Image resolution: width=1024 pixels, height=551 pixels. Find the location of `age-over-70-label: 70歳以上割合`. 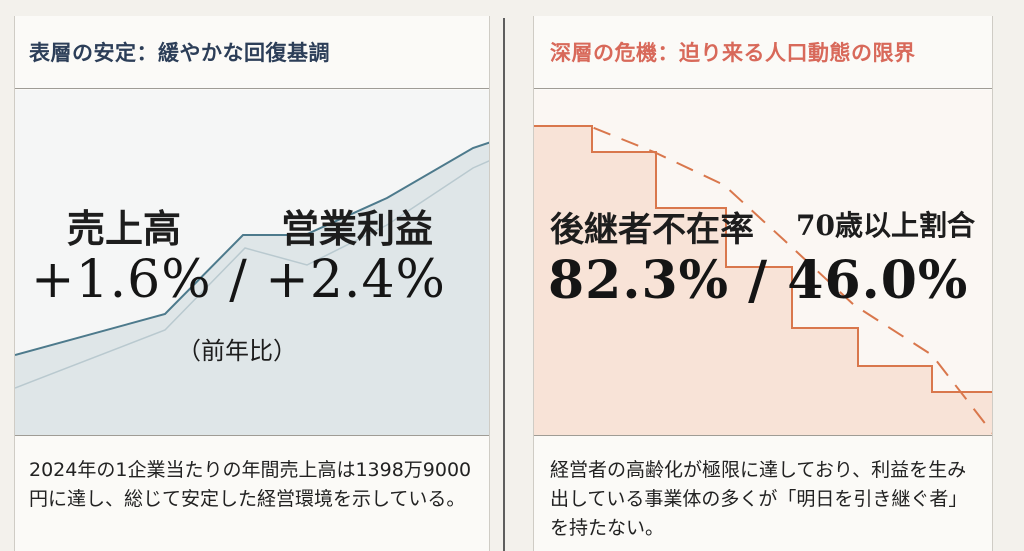

age-over-70-label: 70歳以上割合 is located at coordinates (885, 225).